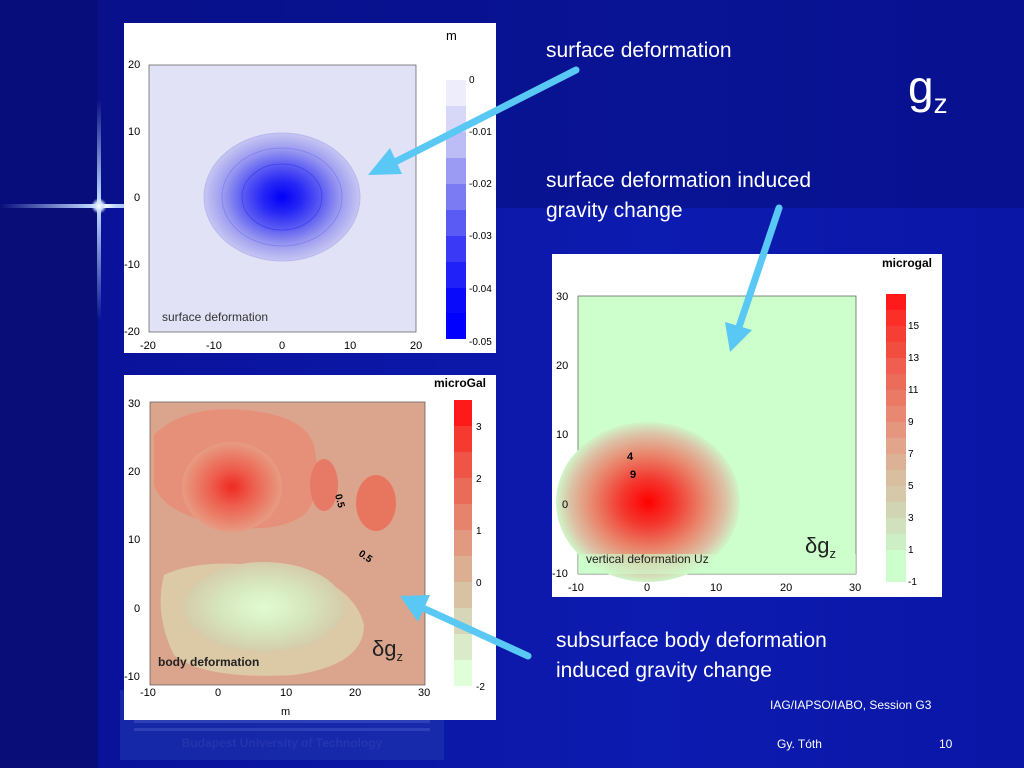 Image resolution: width=1024 pixels, height=768 pixels. Describe the element at coordinates (99, 206) in the screenshot. I see `star-flare-center` at that location.